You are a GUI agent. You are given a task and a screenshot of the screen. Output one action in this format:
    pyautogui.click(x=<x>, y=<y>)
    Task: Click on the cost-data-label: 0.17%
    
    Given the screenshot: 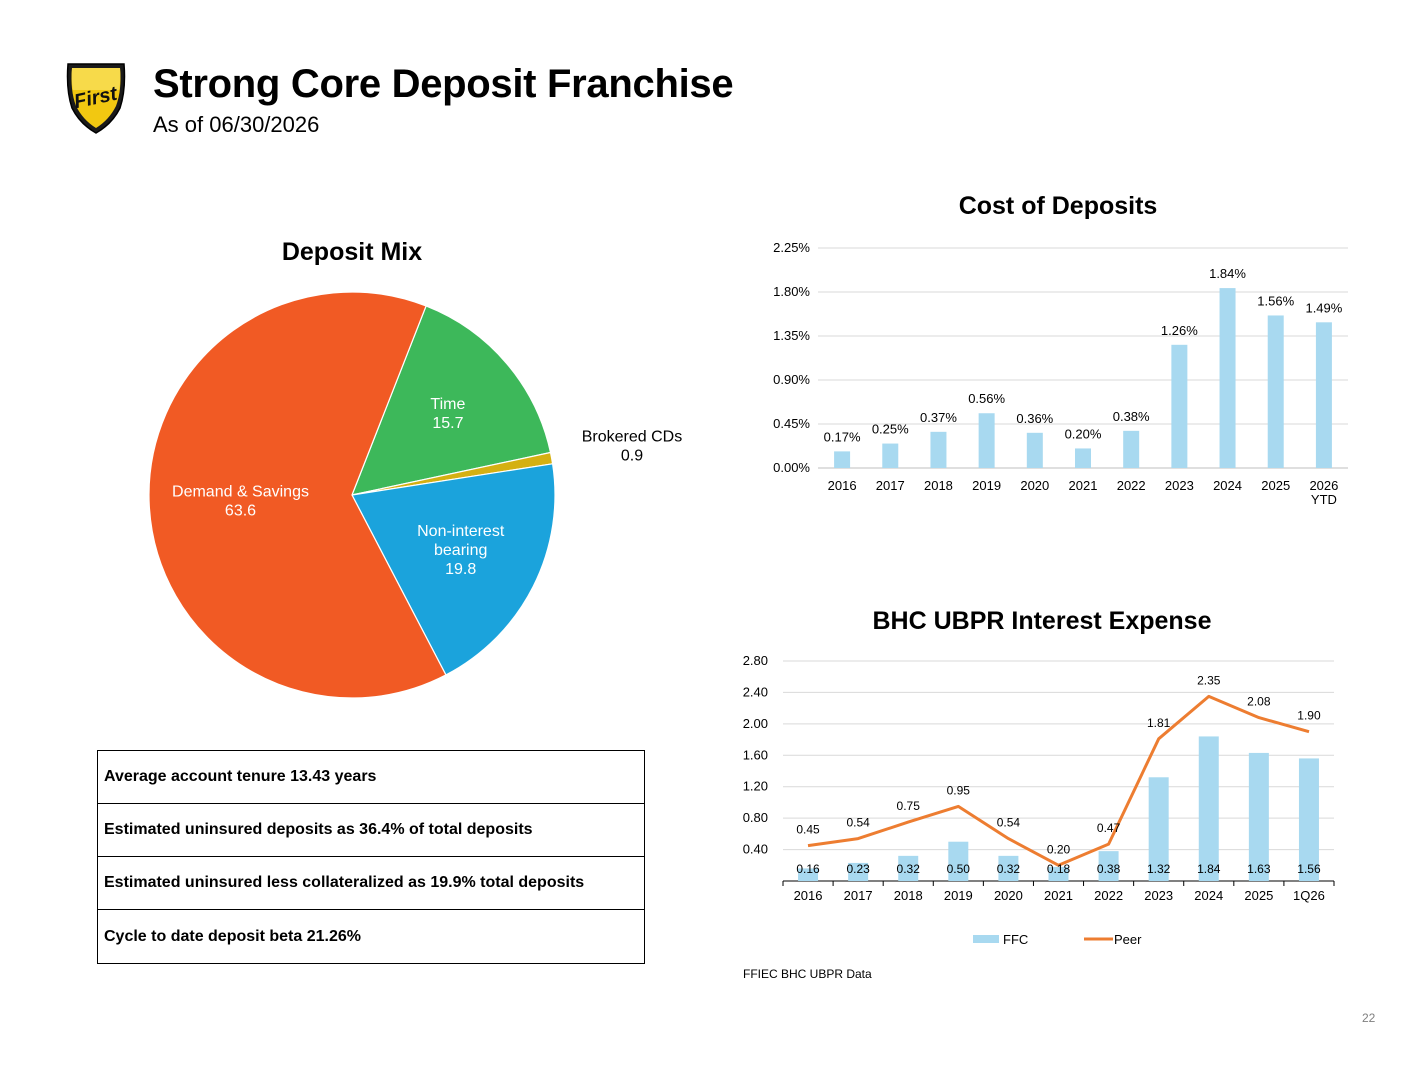 What is the action you would take?
    pyautogui.click(x=842, y=436)
    